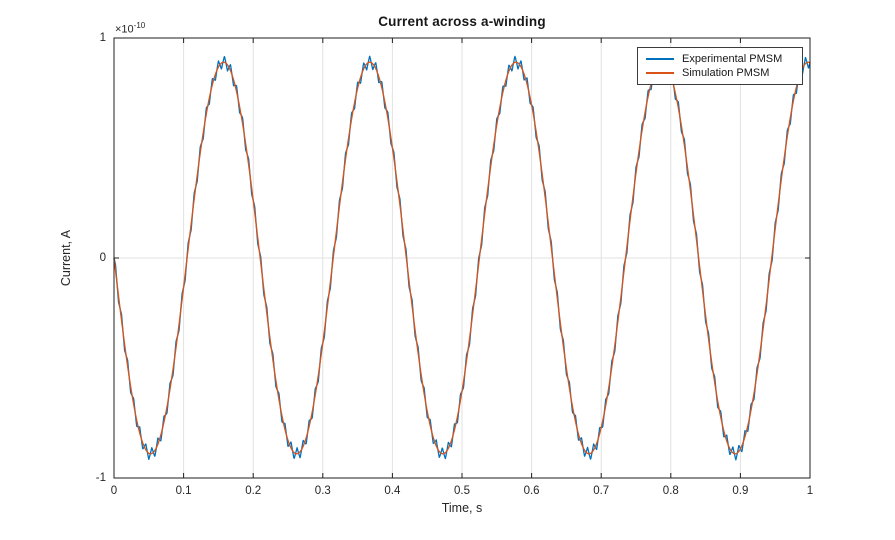 This screenshot has height=540, width=895. Describe the element at coordinates (114, 491) in the screenshot. I see `x-tick-label: 0` at that location.